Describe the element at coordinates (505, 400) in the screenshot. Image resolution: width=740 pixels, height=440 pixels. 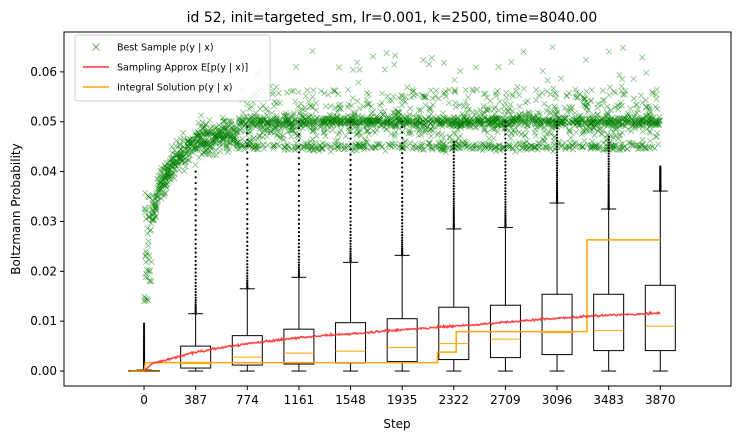
I see `x-tick-label: 2709` at that location.